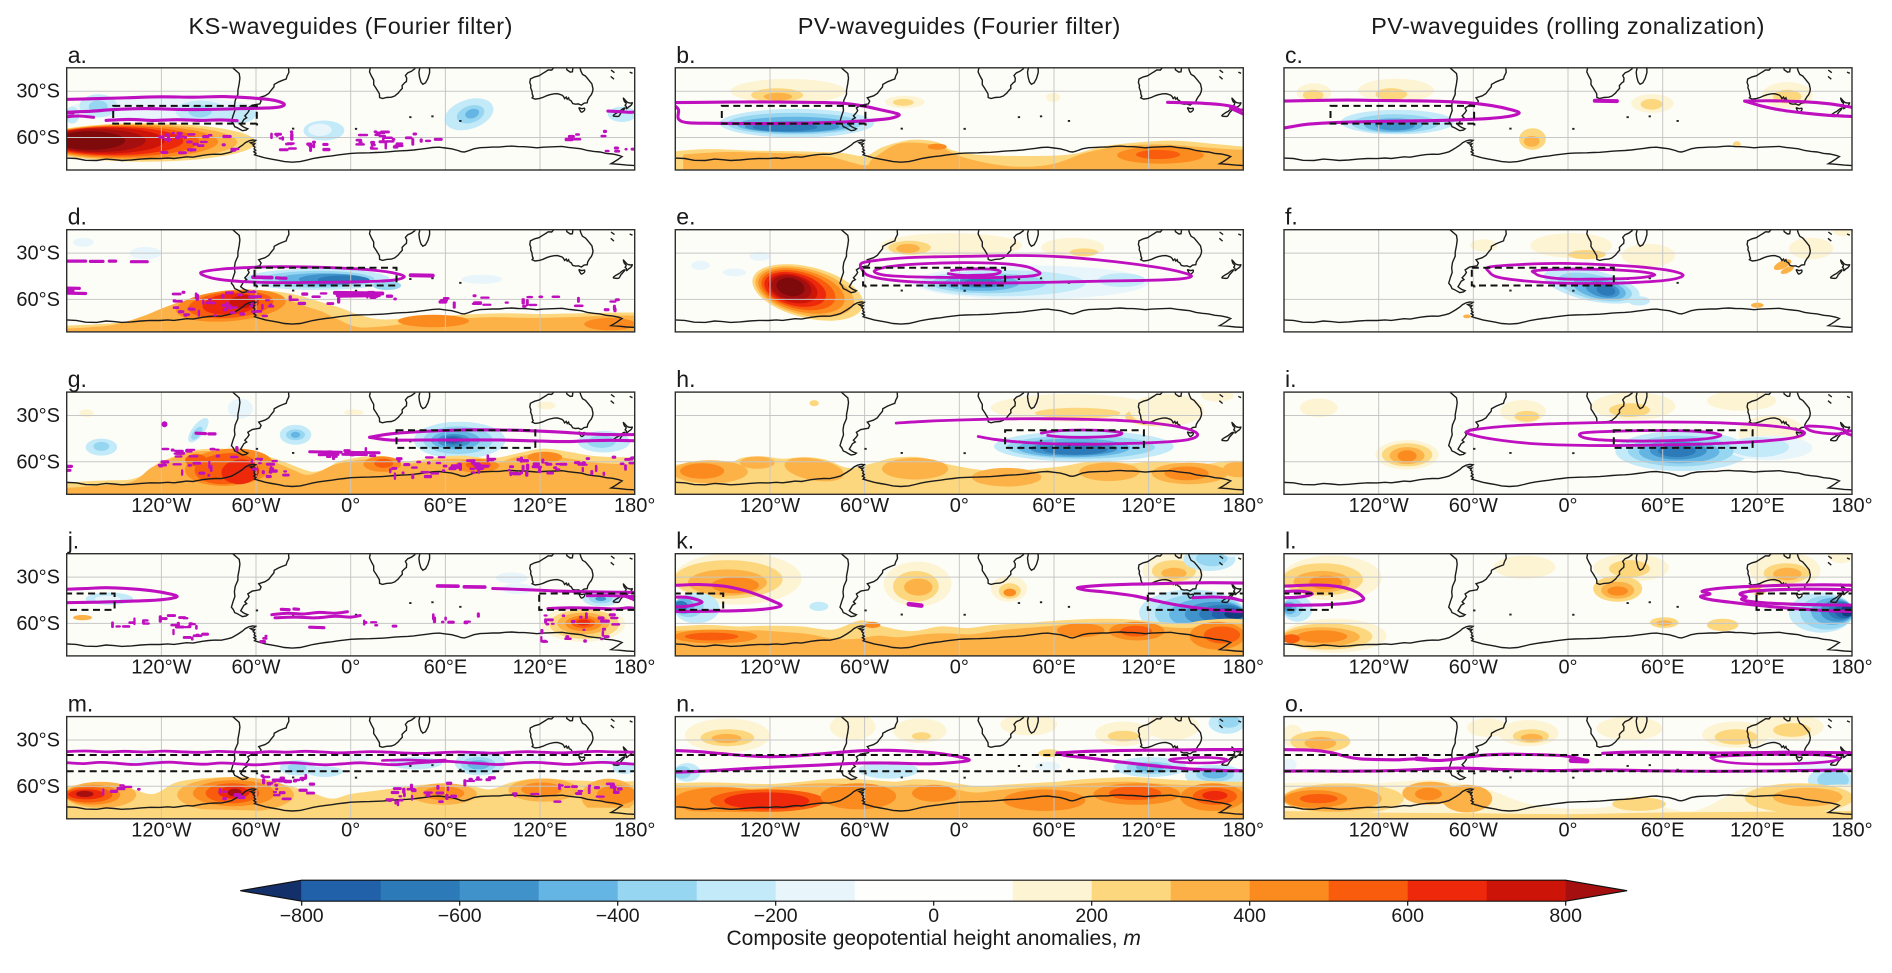  I want to click on svg-text: n., so click(685, 704).